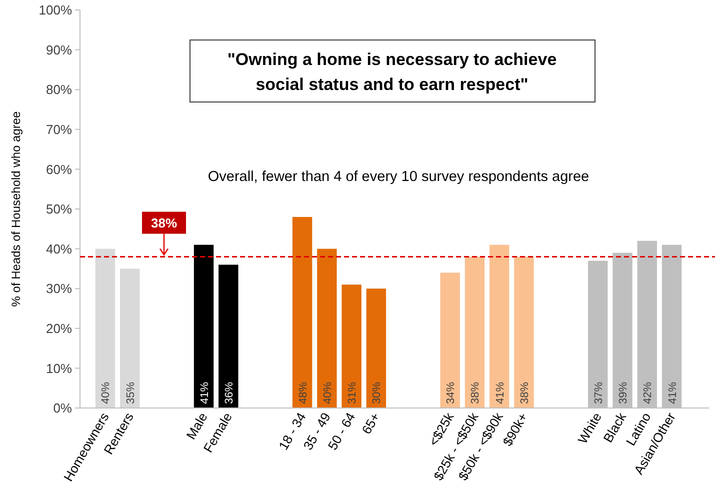  What do you see at coordinates (451, 393) in the screenshot?
I see `data-label: 34%` at bounding box center [451, 393].